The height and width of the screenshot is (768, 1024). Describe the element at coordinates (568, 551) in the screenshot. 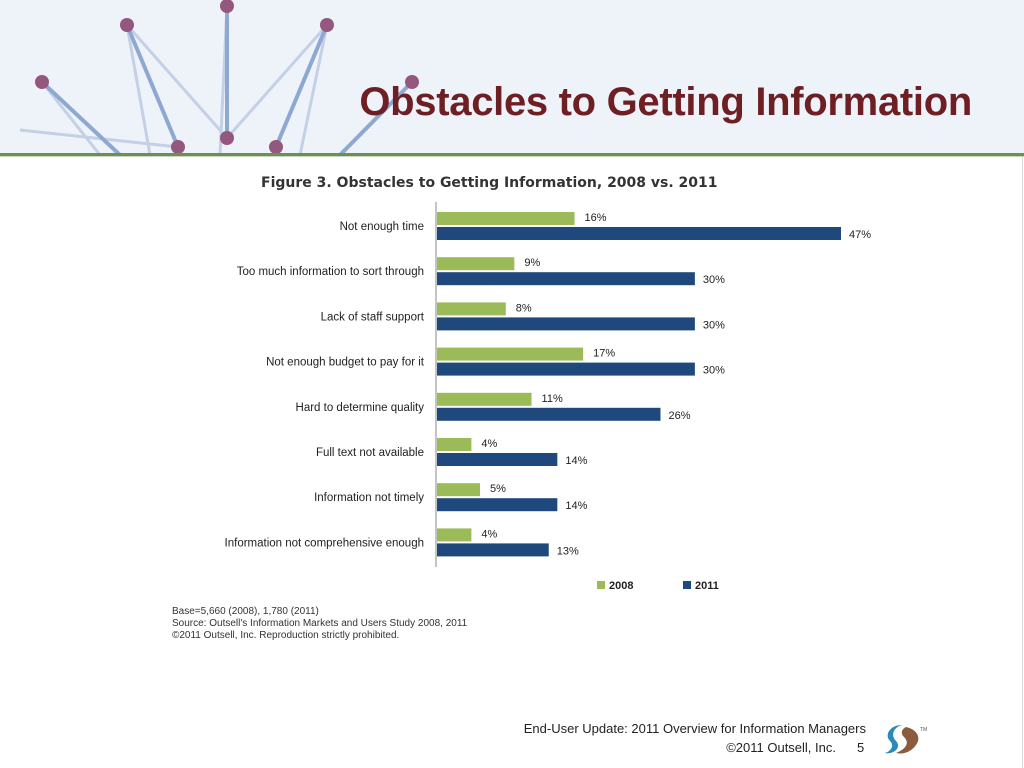

I see `data-label-2011: 13%` at that location.